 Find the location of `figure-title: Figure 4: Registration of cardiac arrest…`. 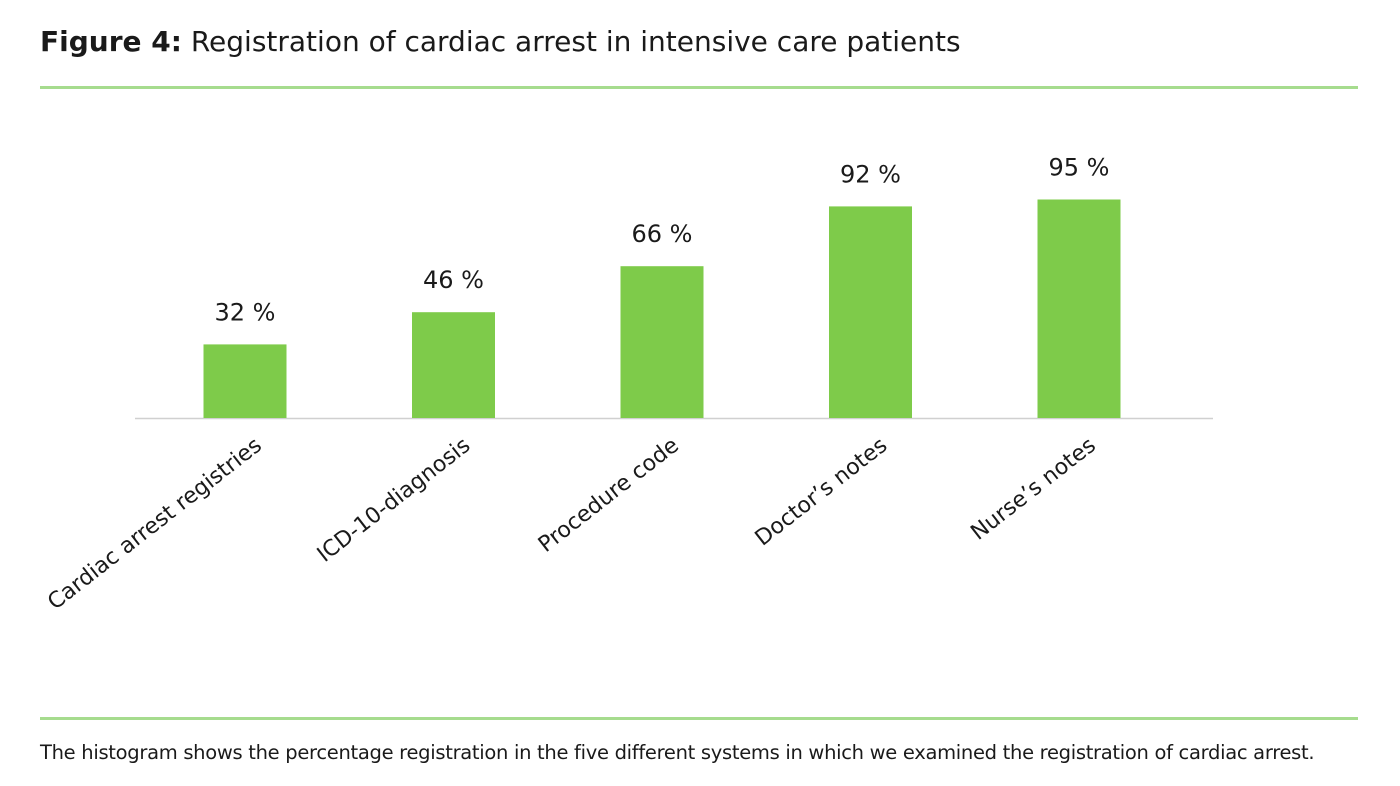

figure-title: Figure 4: Registration of cardiac arrest… is located at coordinates (500, 42).